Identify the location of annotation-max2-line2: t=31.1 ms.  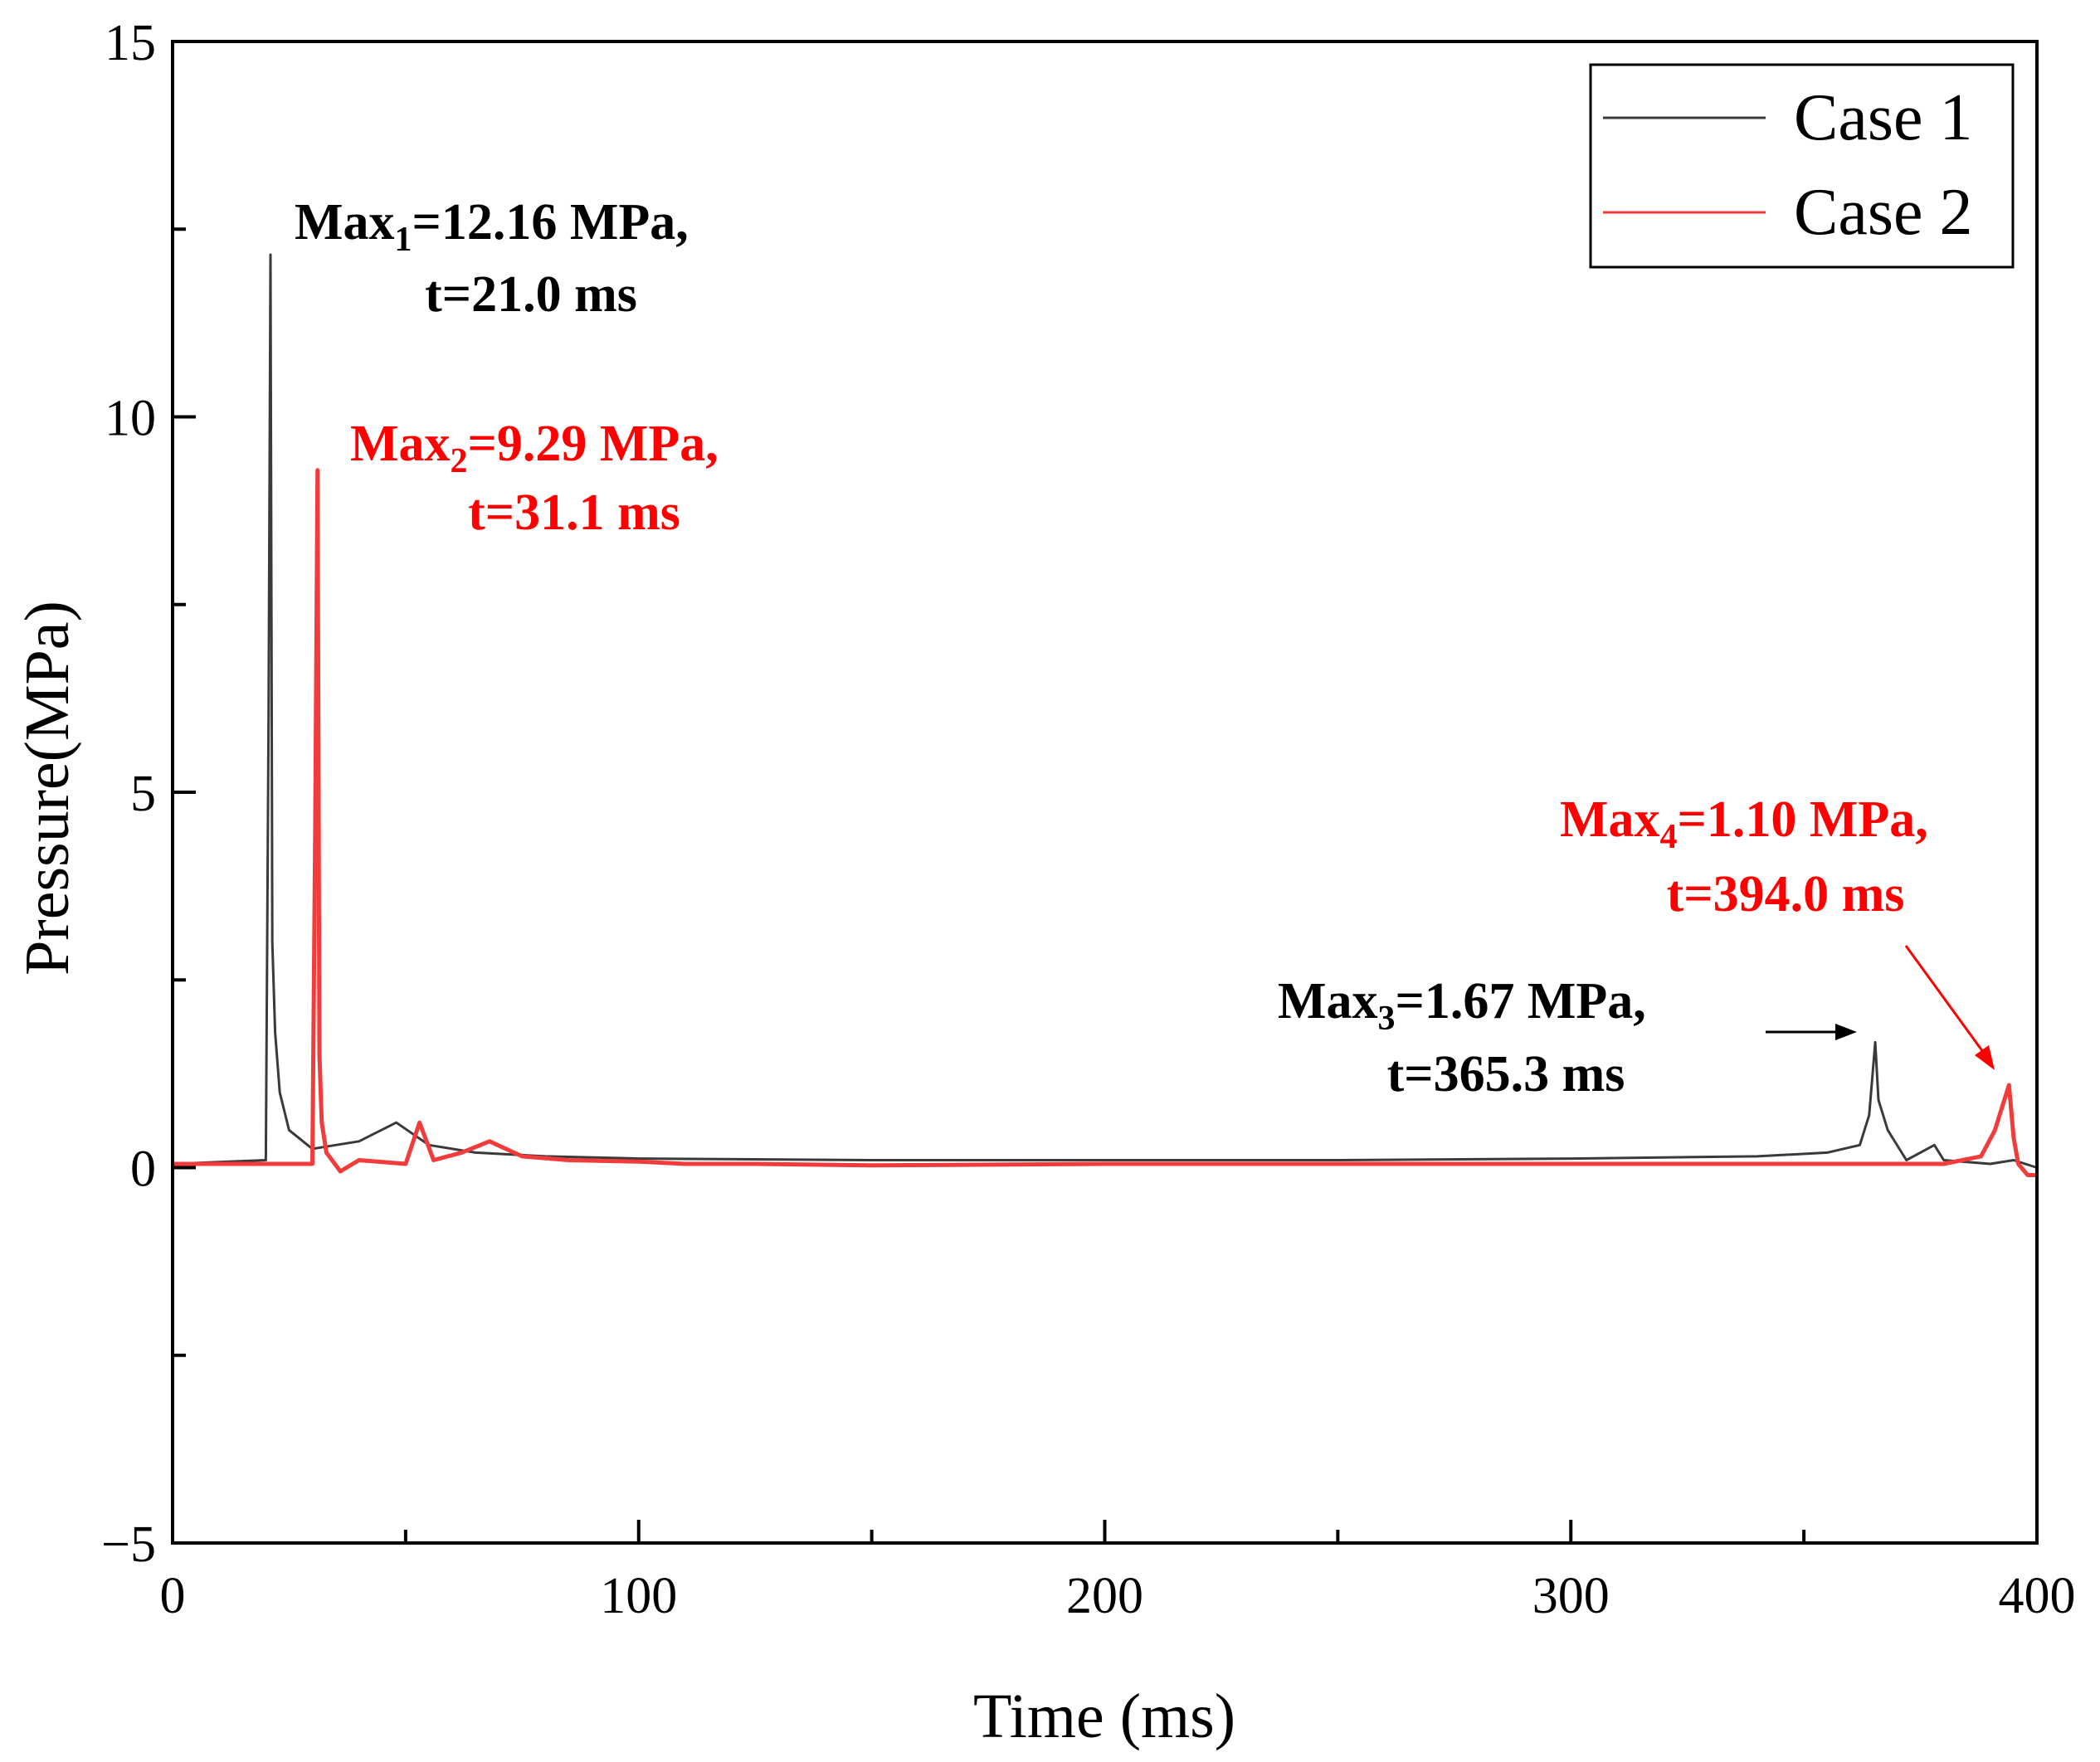
(574, 512).